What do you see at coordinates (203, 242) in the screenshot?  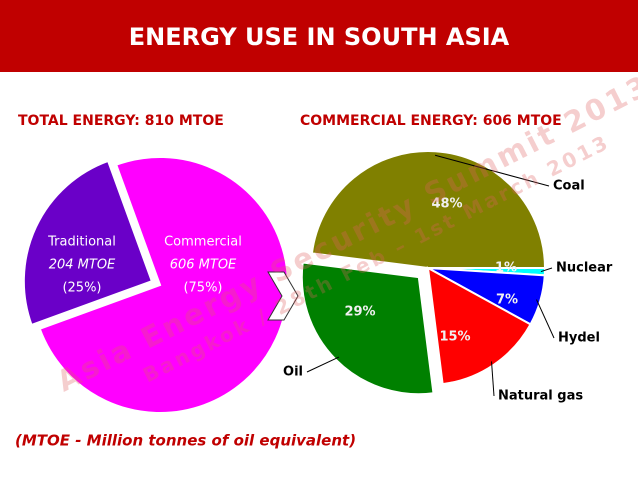 I see `slice-label: Commercial` at bounding box center [203, 242].